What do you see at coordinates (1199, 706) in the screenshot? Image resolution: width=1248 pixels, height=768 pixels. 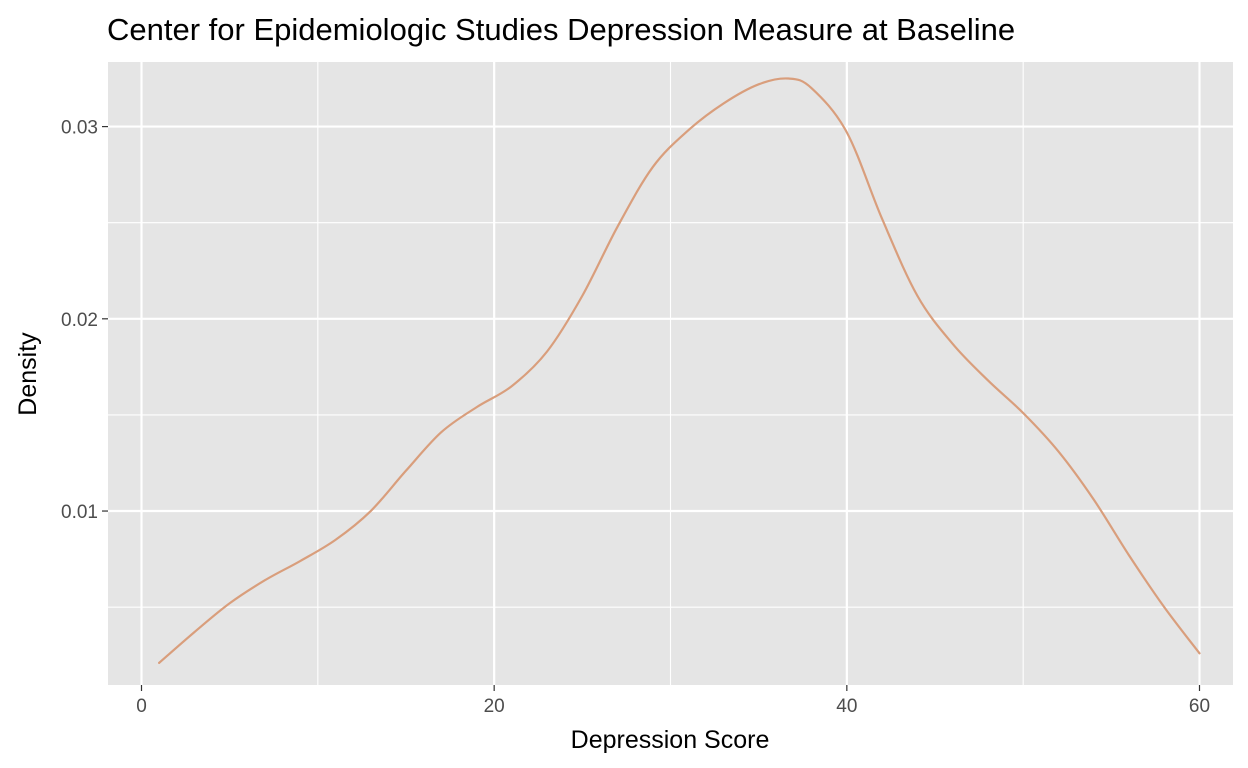 I see `x-tick-label: 60` at bounding box center [1199, 706].